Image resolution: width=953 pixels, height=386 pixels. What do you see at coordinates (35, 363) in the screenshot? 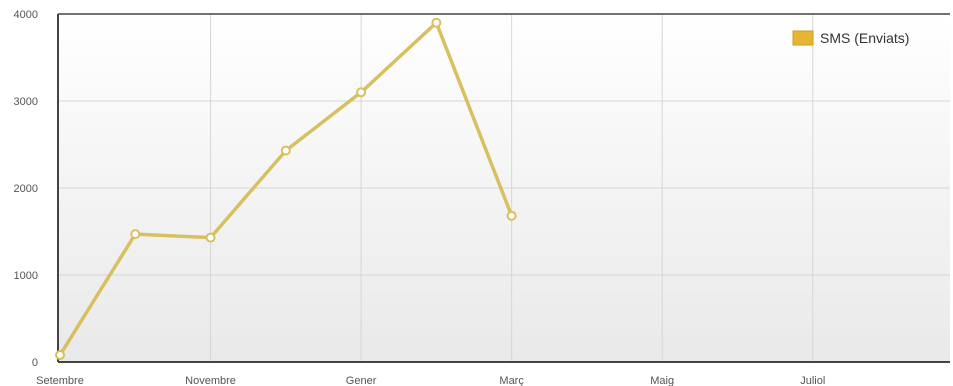
I see `y-tick-label: 0` at bounding box center [35, 363].